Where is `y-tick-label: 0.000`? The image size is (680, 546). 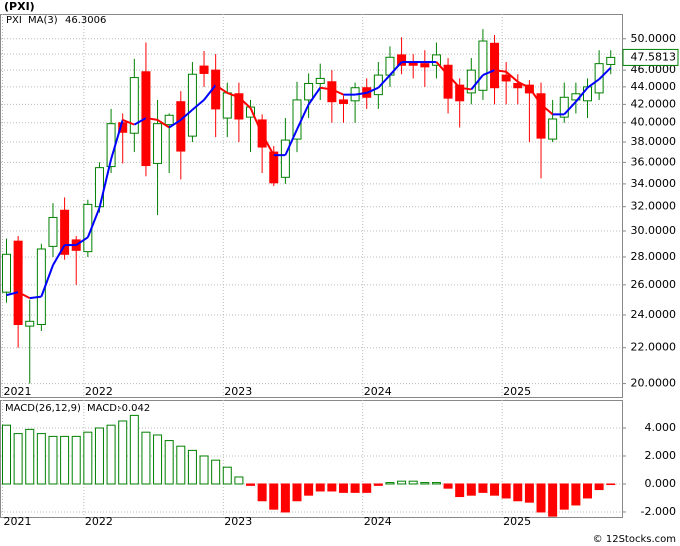
y-tick-label: 0.000 is located at coordinates (661, 483).